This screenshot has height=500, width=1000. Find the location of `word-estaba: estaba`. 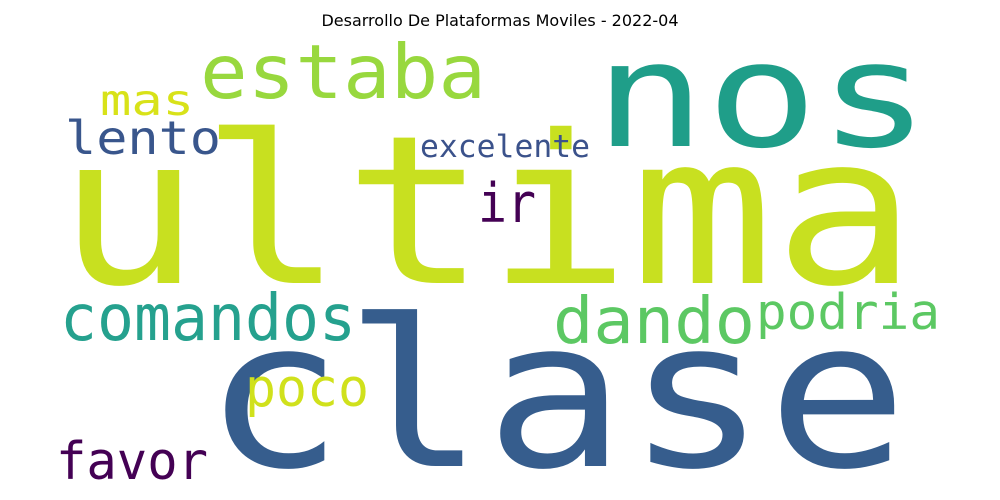

word-estaba: estaba is located at coordinates (343, 72).